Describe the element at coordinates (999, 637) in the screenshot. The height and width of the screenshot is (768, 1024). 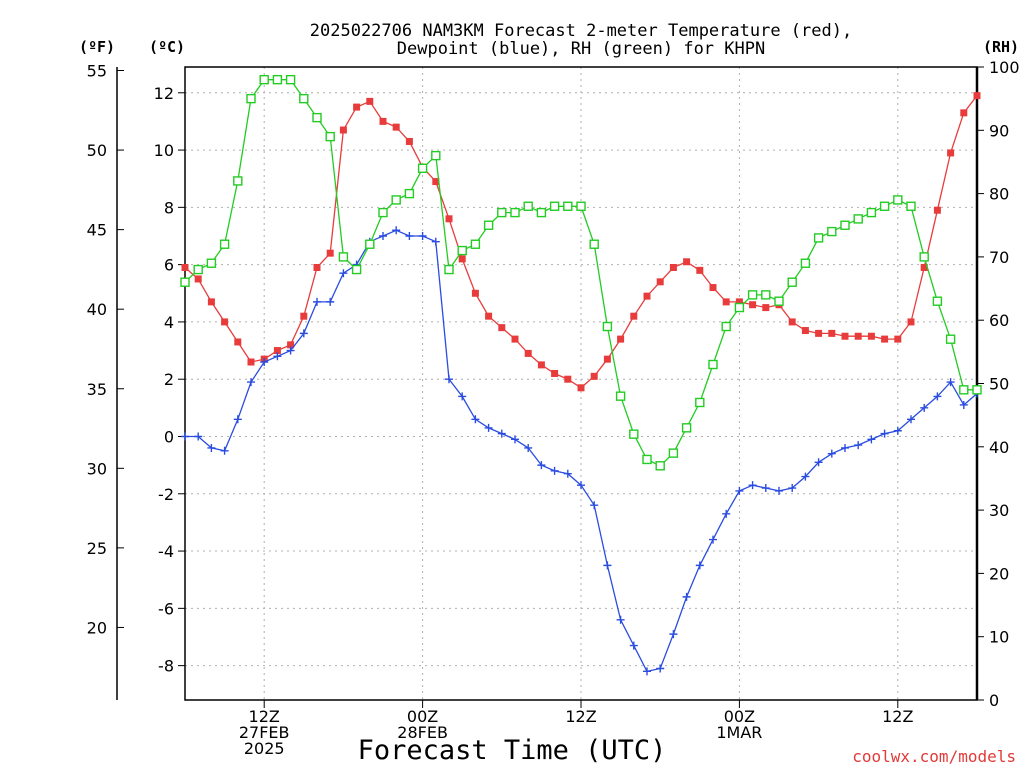
I see `rh-tick-label: 10` at that location.